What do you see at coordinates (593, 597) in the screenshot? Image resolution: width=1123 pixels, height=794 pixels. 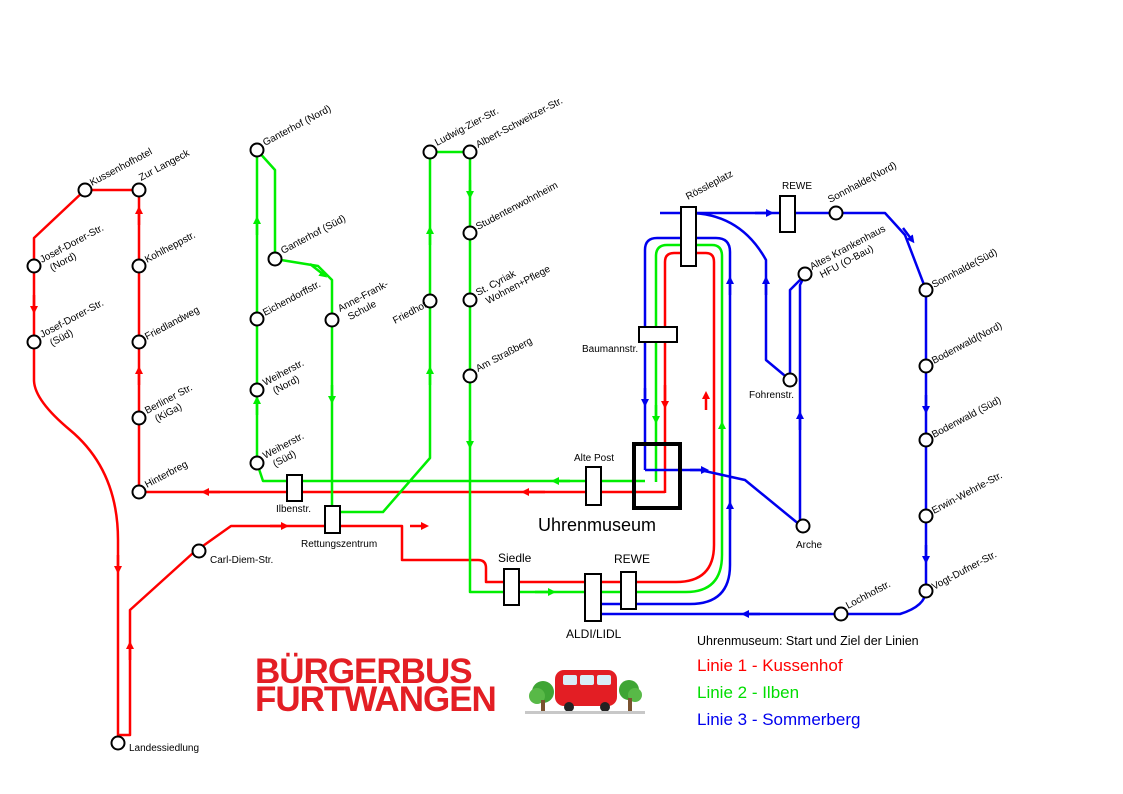 I see `stop-marker-aldi-lidl` at bounding box center [593, 597].